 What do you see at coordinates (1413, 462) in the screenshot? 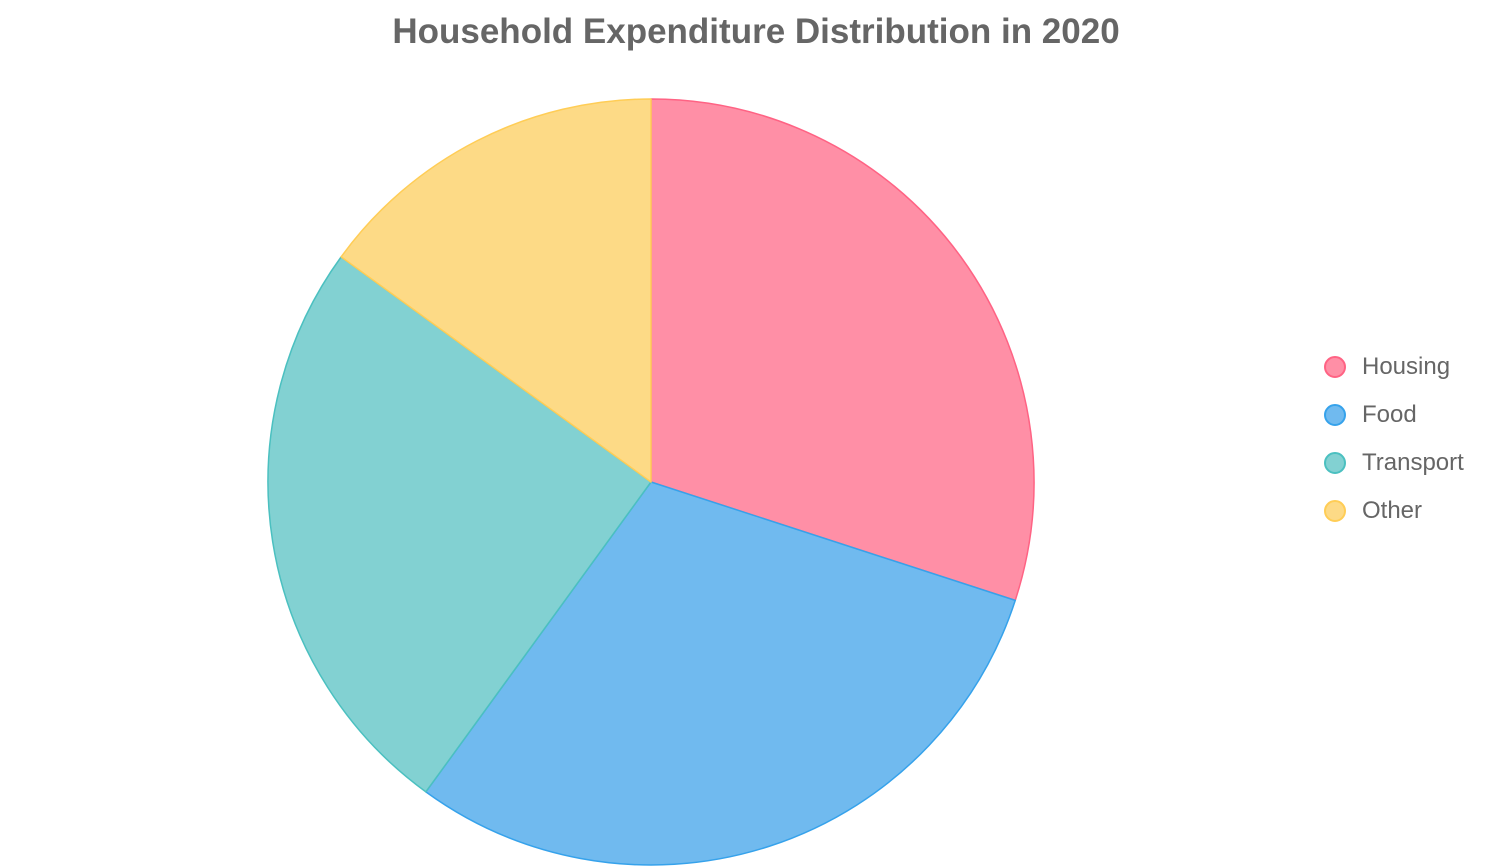
I see `legend-label: Transport` at bounding box center [1413, 462].